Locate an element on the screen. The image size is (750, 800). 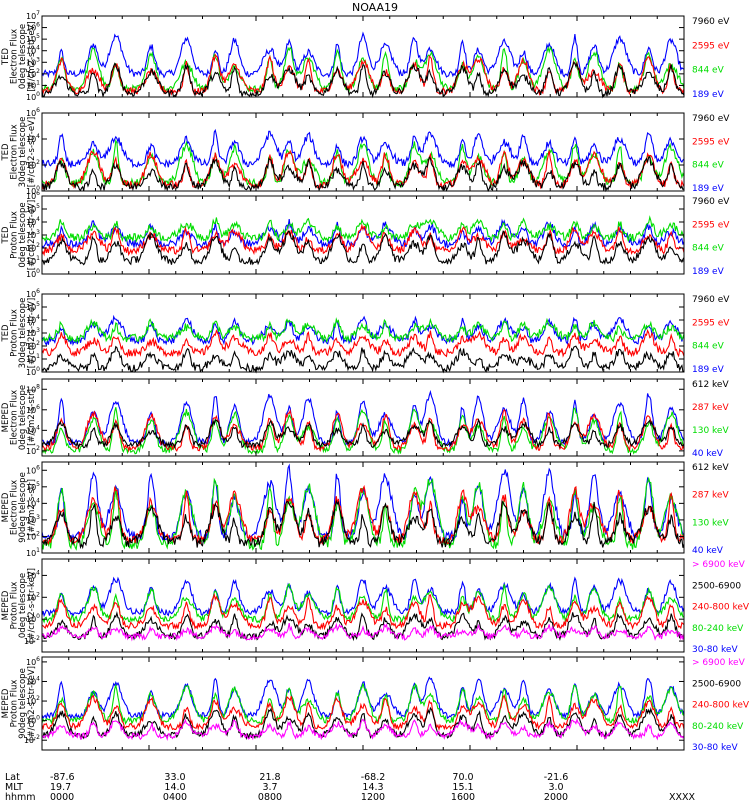
panel-frame is located at coordinates (363, 152).